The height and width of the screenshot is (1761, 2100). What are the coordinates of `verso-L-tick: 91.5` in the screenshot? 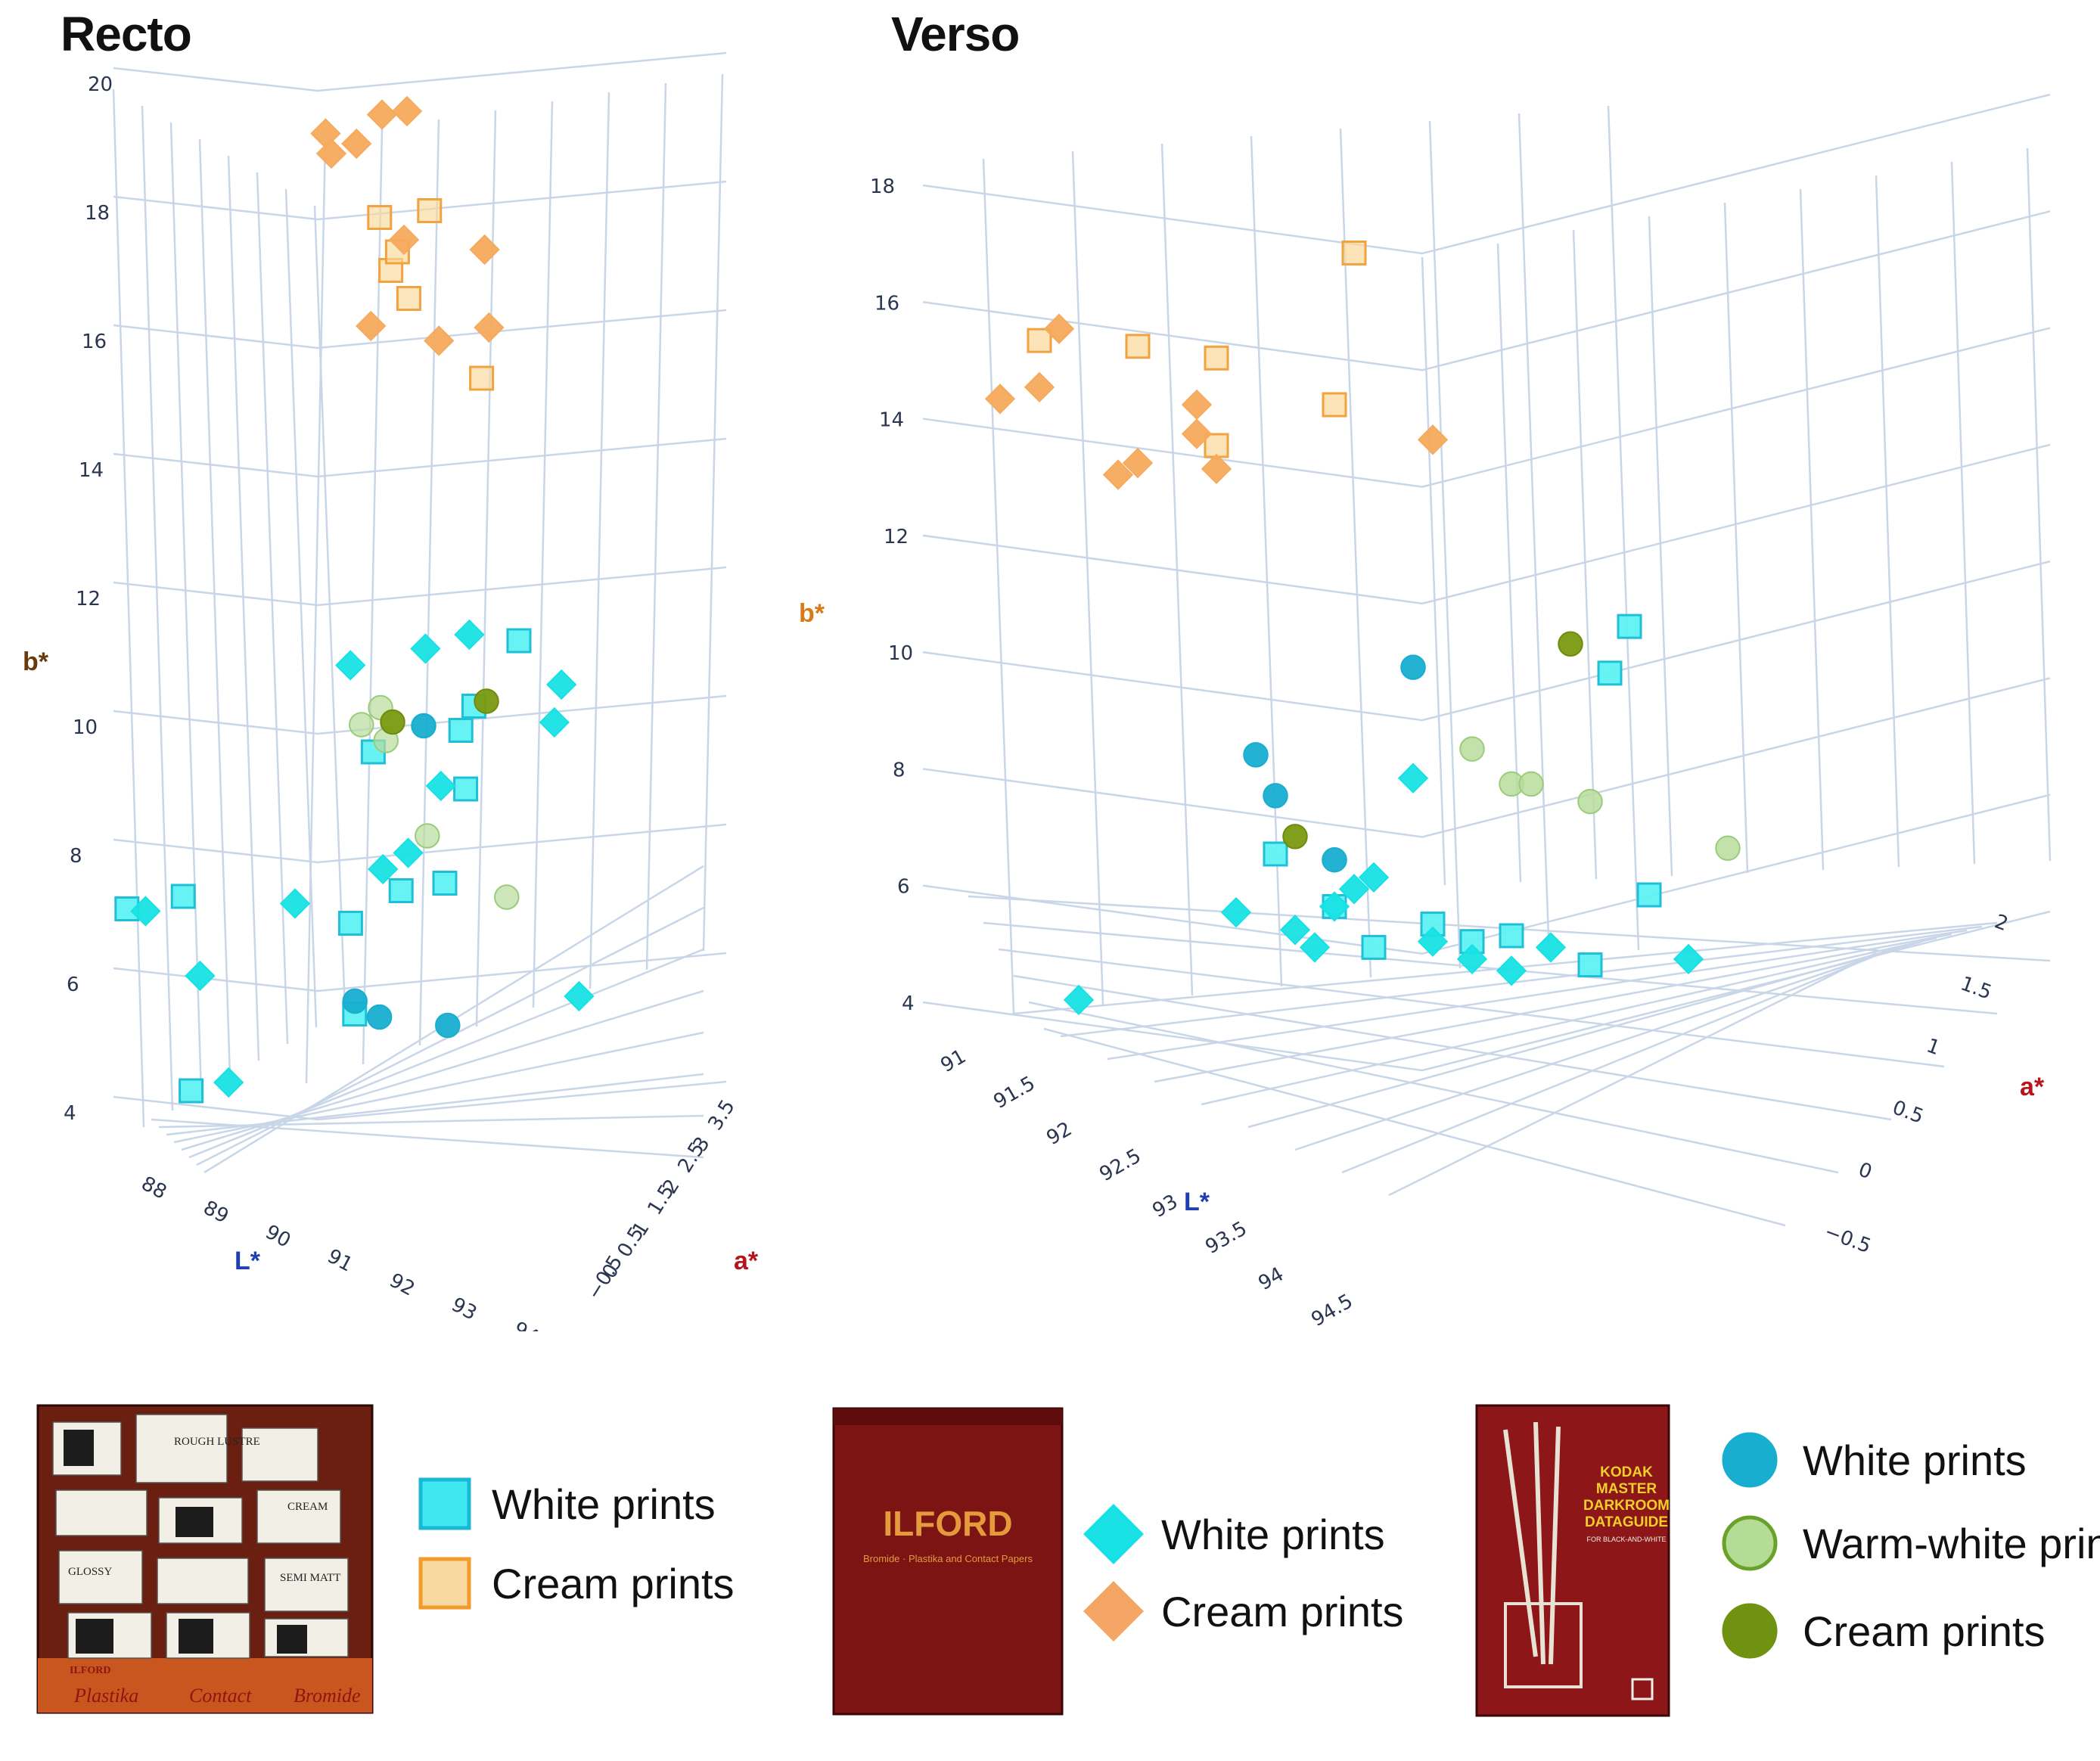 It's located at (1014, 1092).